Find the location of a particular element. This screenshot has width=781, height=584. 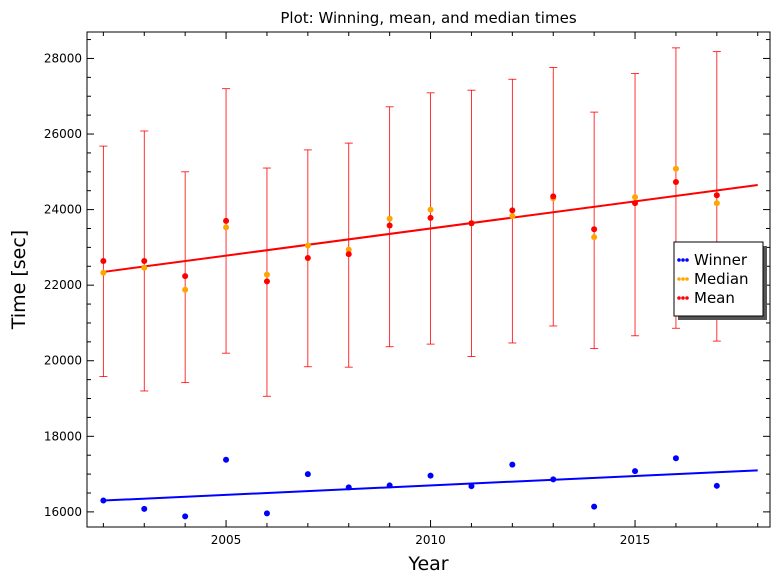

x-tick-label: 2015 is located at coordinates (635, 540).